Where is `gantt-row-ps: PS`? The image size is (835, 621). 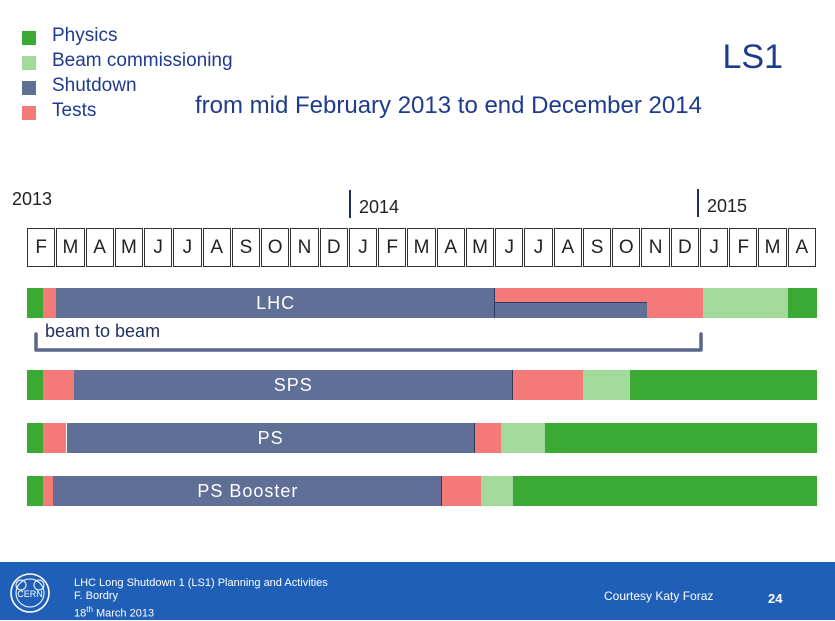 gantt-row-ps: PS is located at coordinates (422, 438).